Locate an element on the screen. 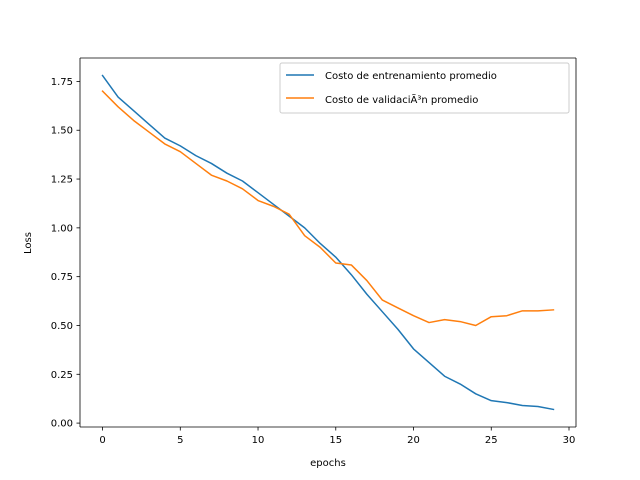 Image resolution: width=640 pixels, height=480 pixels. legend-box is located at coordinates (424, 88).